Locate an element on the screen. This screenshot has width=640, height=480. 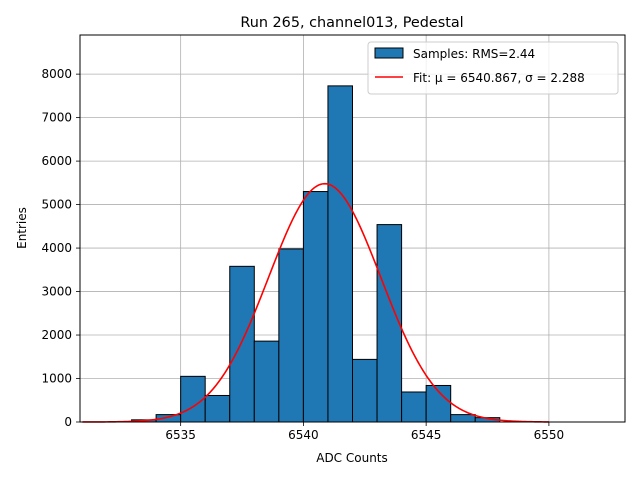
x-tick-label: 6535 is located at coordinates (180, 435).